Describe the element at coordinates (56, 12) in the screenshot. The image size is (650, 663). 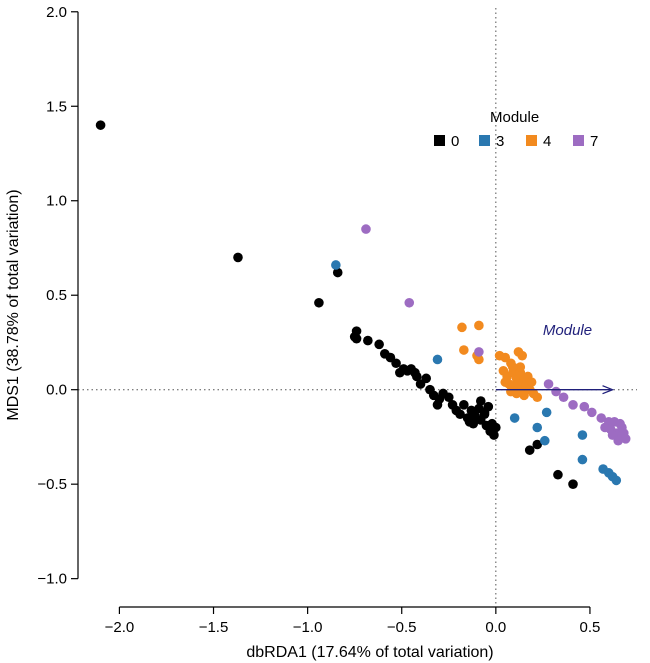
I see `y-tick-label: 2.0` at that location.